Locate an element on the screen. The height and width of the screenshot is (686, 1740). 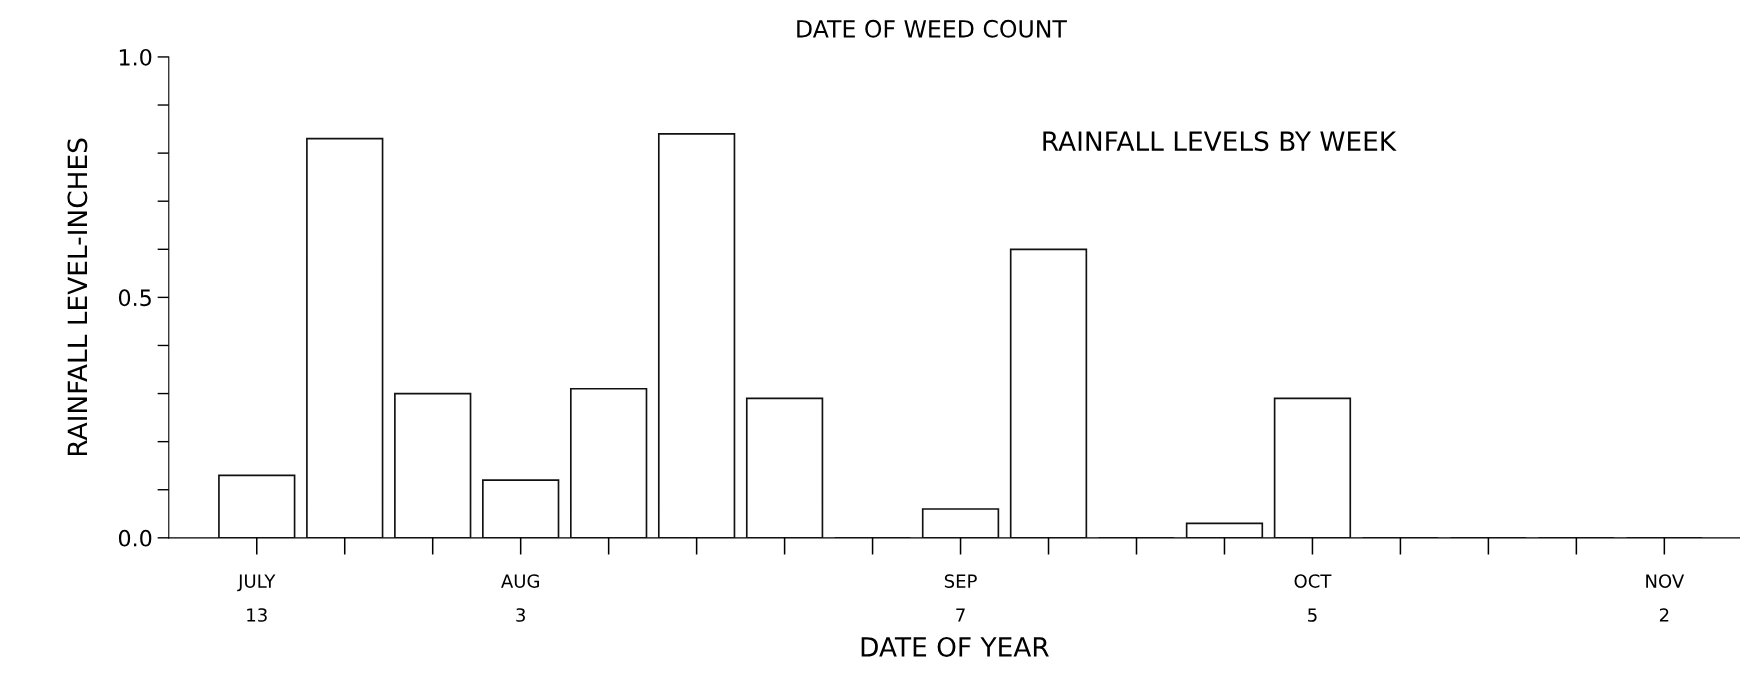
x-axis-title: DATE OF YEAR is located at coordinates (955, 646).